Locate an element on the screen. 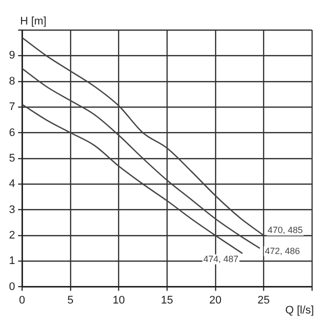  y-tick-label: 1 is located at coordinates (12, 261).